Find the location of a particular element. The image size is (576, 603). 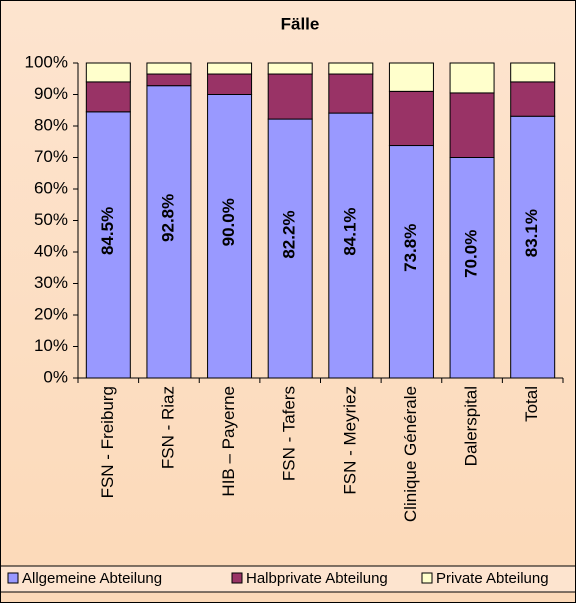

y-tick-label: 60% is located at coordinates (51, 187).